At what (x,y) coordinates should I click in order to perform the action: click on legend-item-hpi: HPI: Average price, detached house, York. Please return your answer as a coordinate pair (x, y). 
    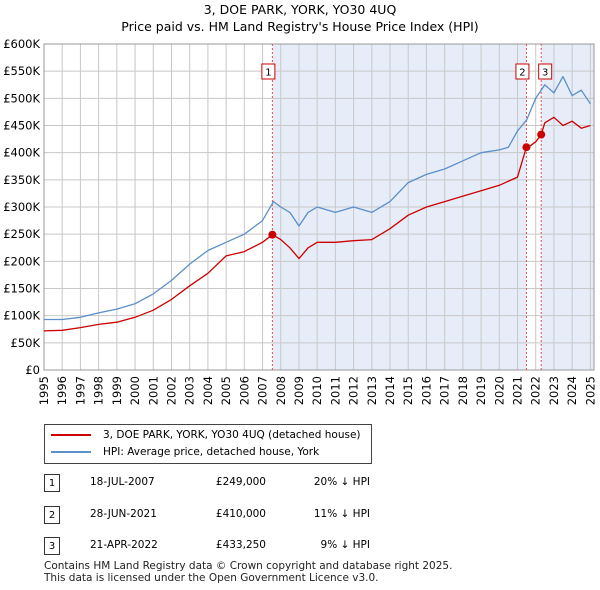
    Looking at the image, I should click on (185, 452).